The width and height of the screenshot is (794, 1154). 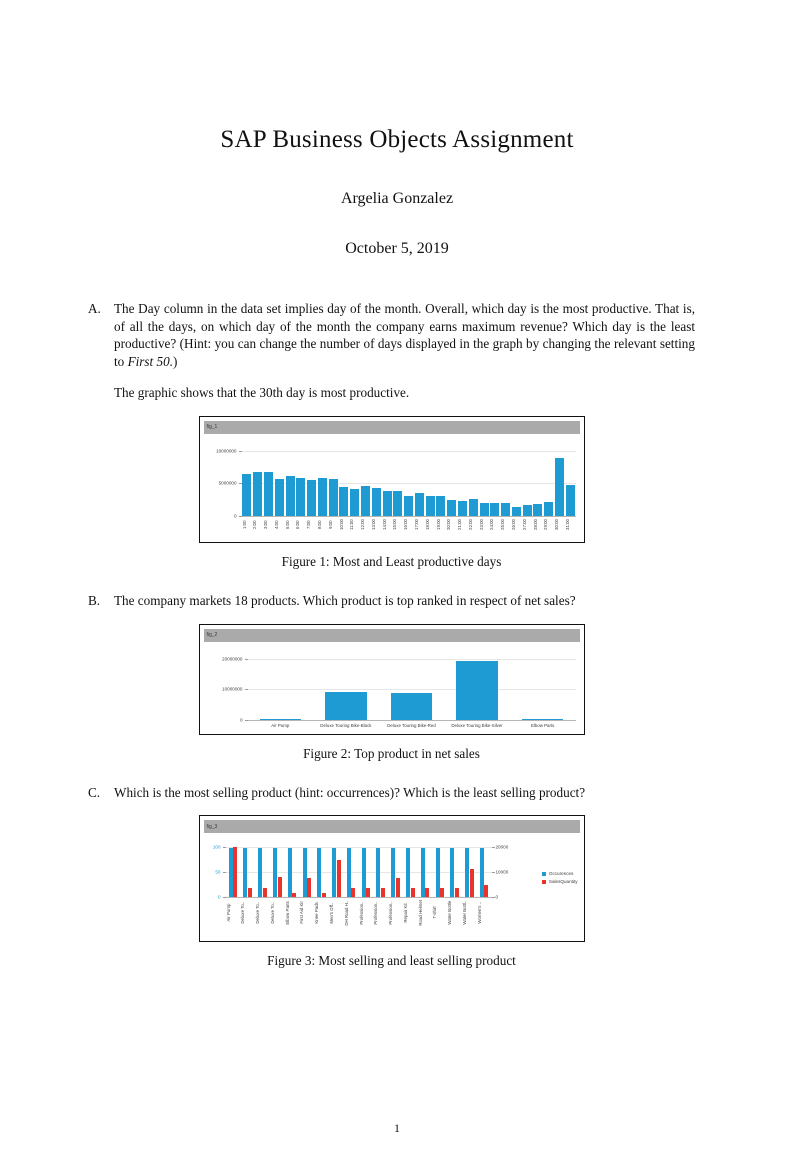 What do you see at coordinates (227, 483) in the screenshot?
I see `chart-ytick-label: 5000000` at bounding box center [227, 483].